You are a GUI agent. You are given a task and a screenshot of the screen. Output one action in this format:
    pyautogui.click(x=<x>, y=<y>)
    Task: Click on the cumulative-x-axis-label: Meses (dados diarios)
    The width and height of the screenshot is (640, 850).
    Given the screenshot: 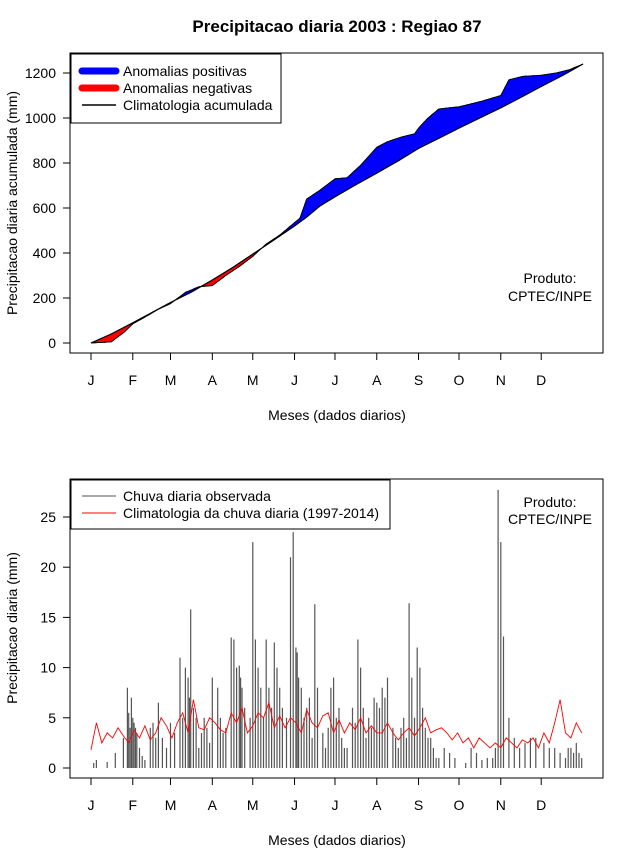 What is the action you would take?
    pyautogui.click(x=337, y=415)
    